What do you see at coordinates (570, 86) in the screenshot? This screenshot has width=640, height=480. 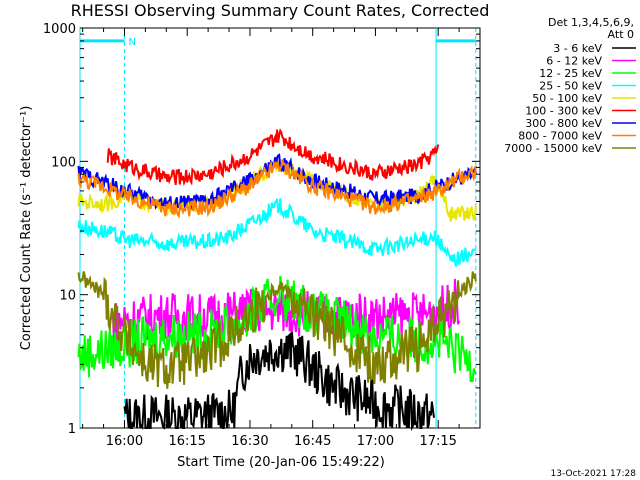 I see `legend-entry-label: 25 - 50 keV` at bounding box center [570, 86].